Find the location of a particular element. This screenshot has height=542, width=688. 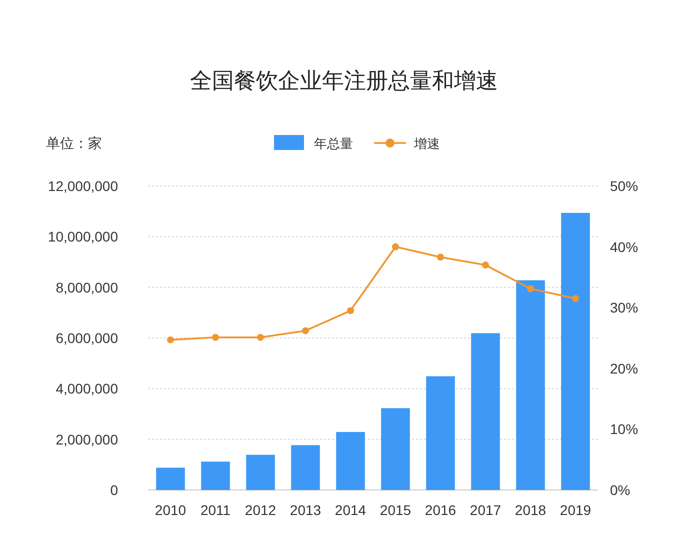

x-tick-label: 2018 is located at coordinates (530, 510).